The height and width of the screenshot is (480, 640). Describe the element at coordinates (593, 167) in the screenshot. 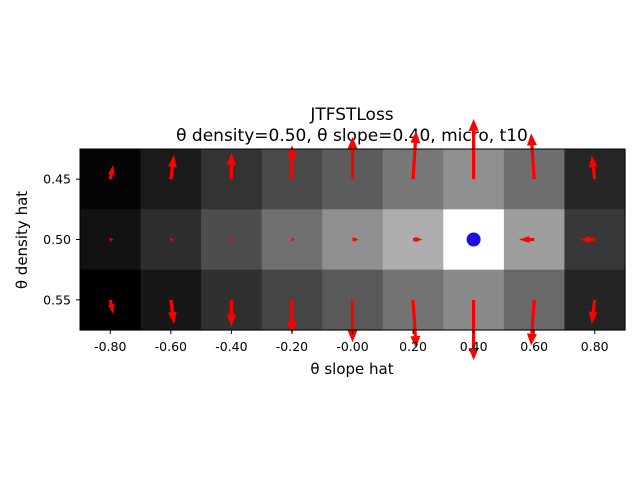

I see `gradient-arrow-r0-c8` at that location.